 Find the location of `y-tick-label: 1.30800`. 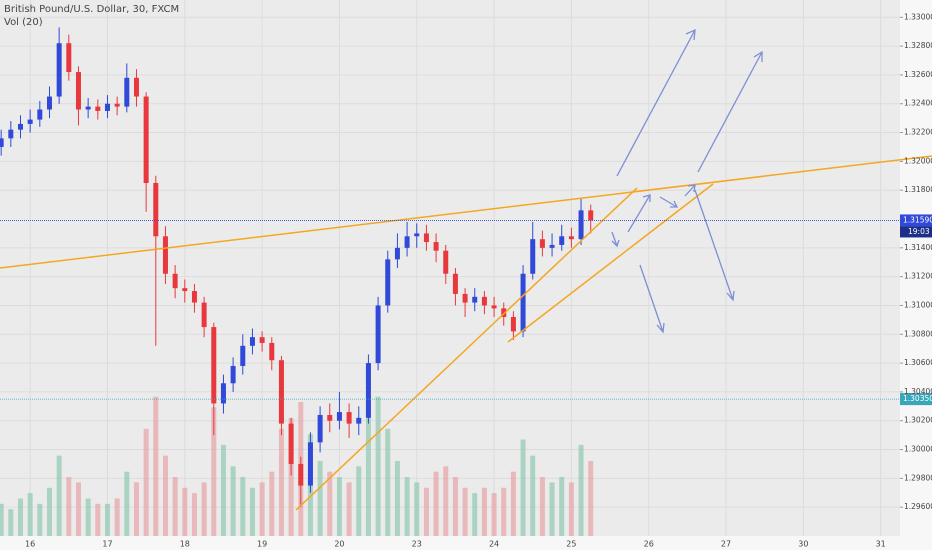

y-tick-label: 1.30800 is located at coordinates (918, 333).